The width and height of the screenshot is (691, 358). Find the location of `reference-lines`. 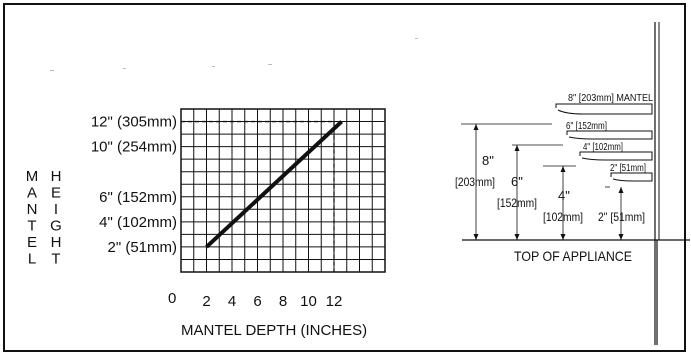

reference-lines is located at coordinates (258, 196).